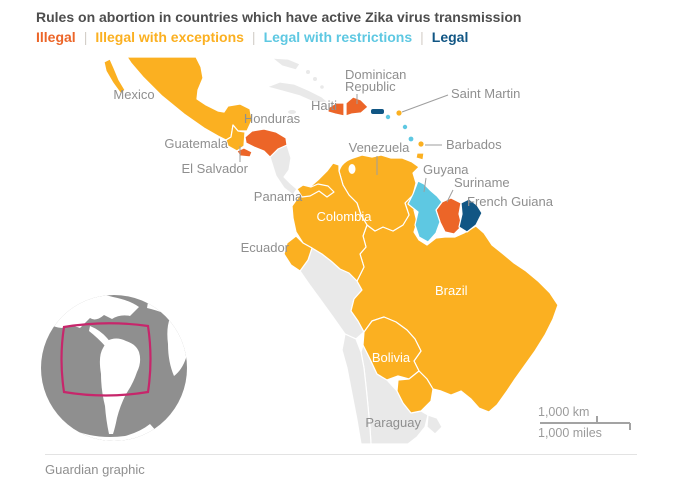 The width and height of the screenshot is (680, 493). What do you see at coordinates (272, 118) in the screenshot?
I see `label-honduras: Honduras` at bounding box center [272, 118].